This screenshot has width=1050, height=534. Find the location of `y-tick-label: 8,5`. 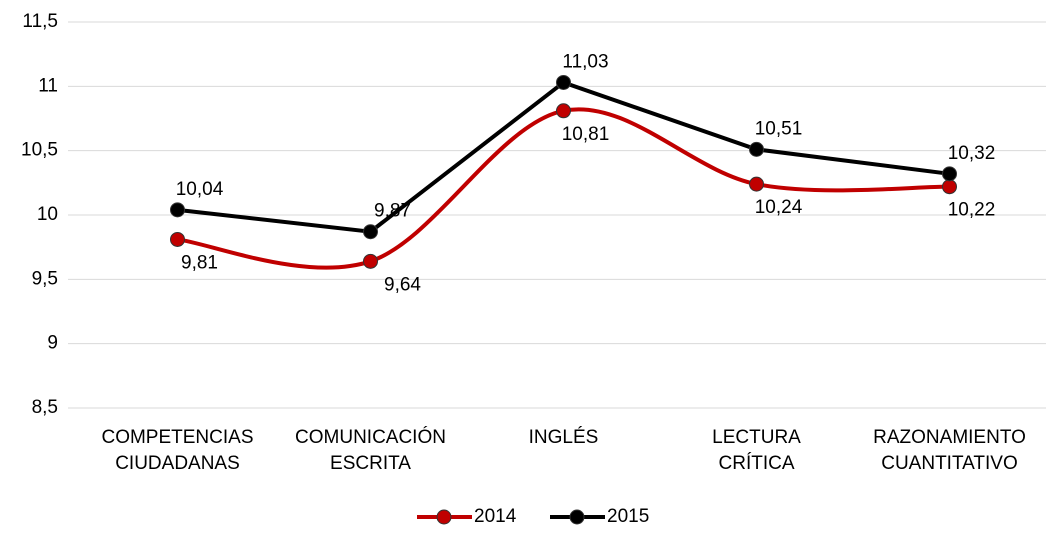

y-tick-label: 8,5 is located at coordinates (45, 407).